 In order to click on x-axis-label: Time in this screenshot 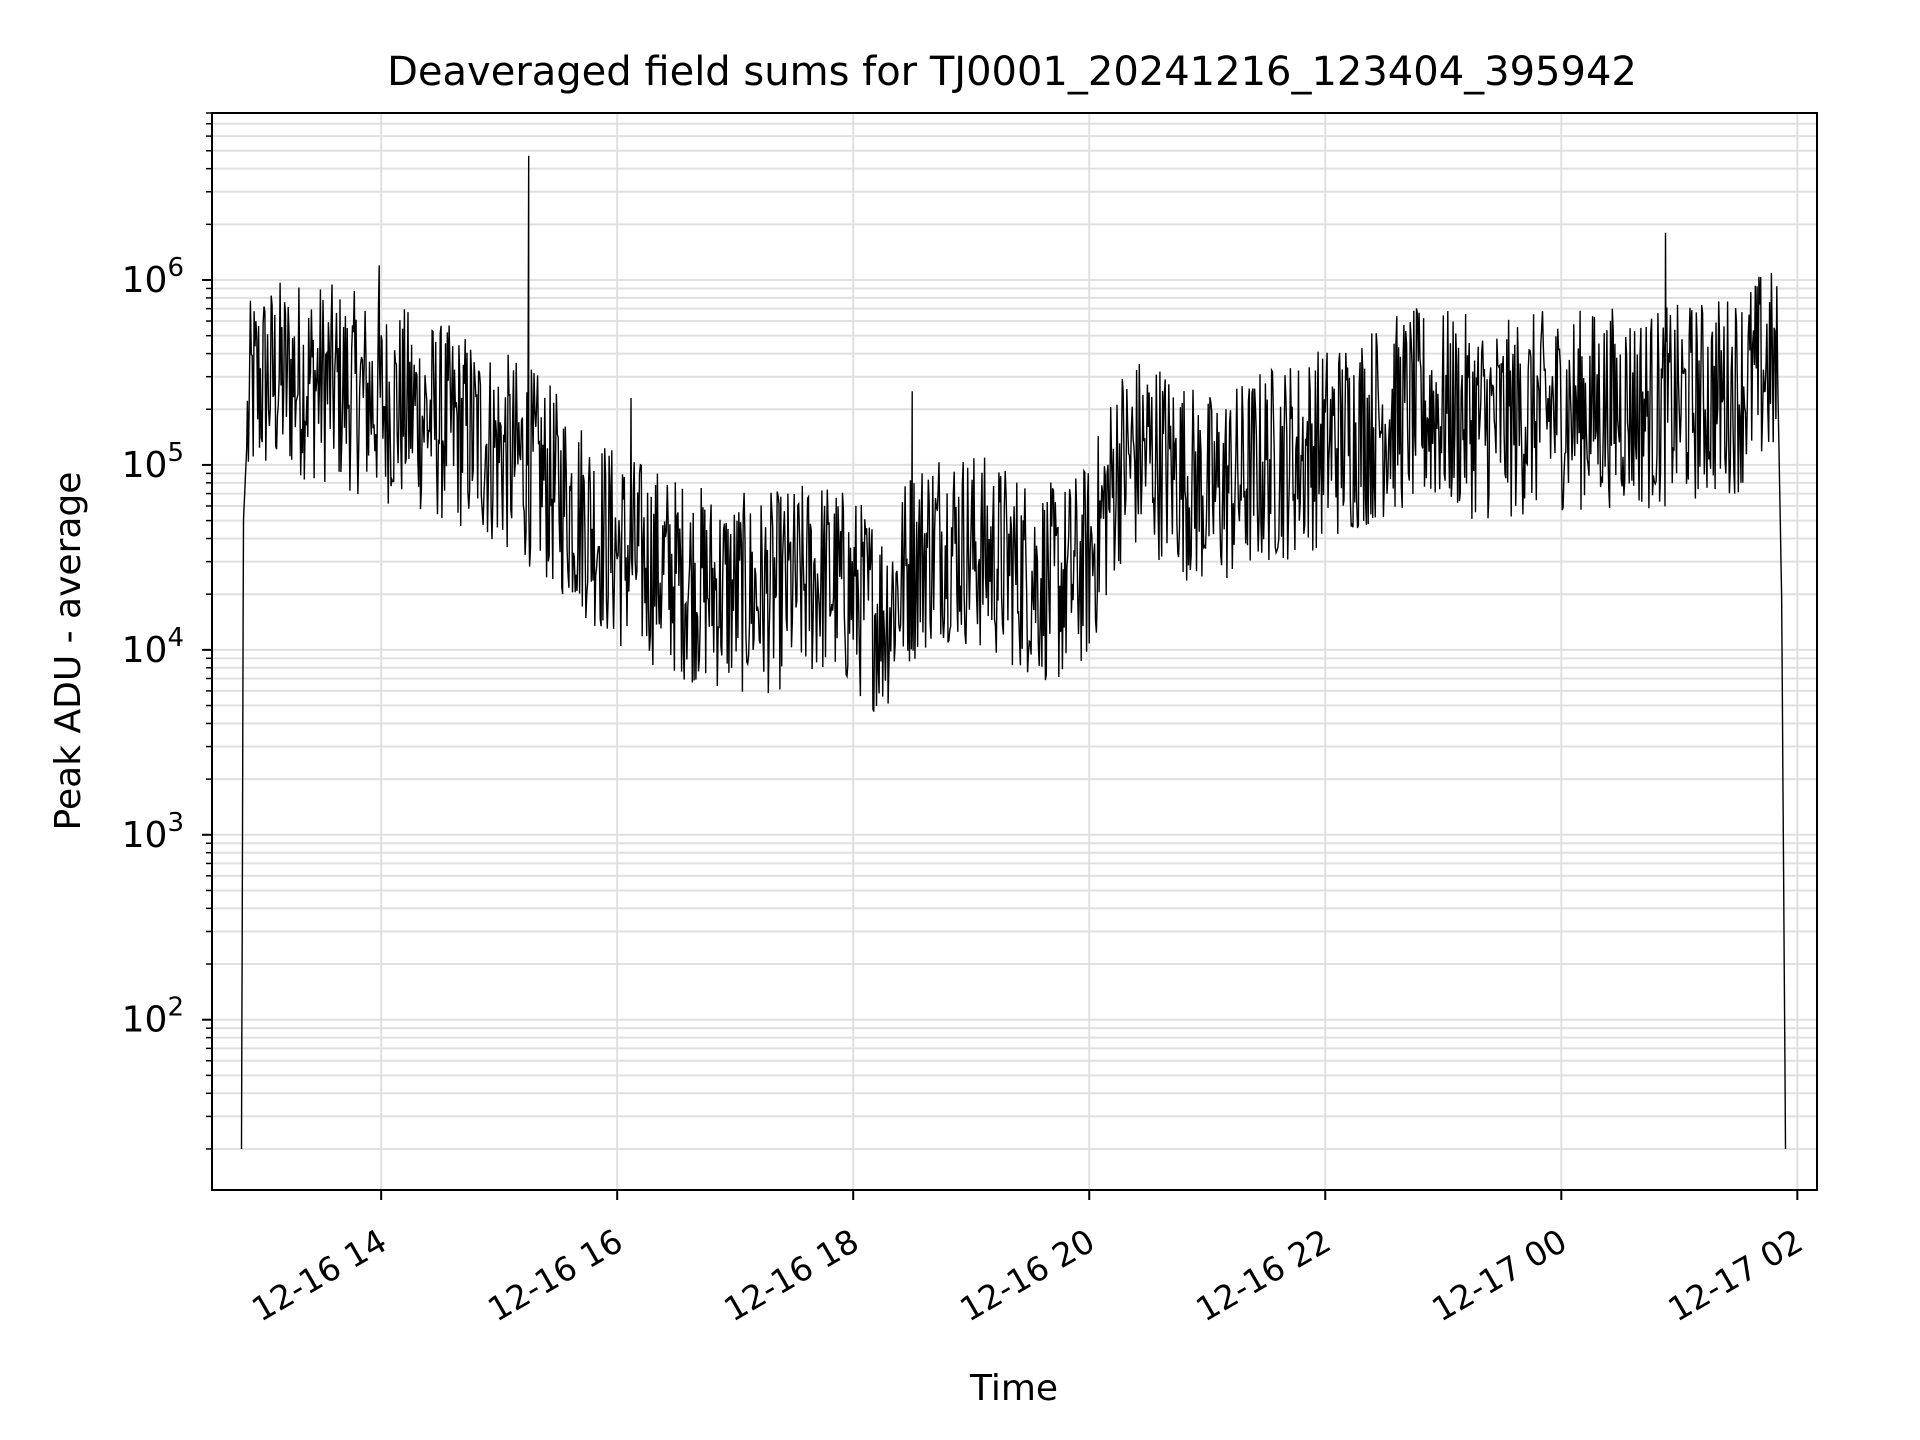, I will do `click(1013, 1388)`.